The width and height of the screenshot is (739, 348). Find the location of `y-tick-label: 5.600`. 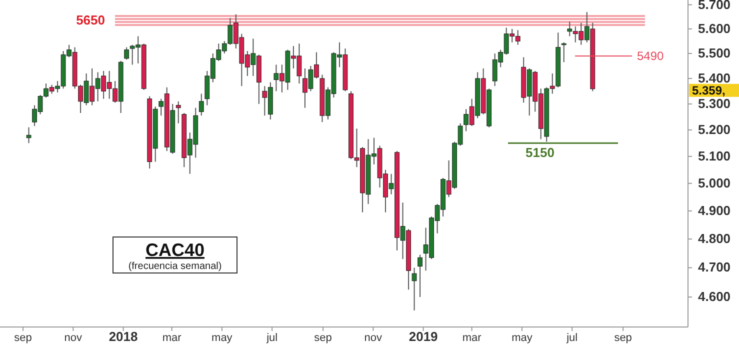

y-tick-label: 5.600 is located at coordinates (714, 28).